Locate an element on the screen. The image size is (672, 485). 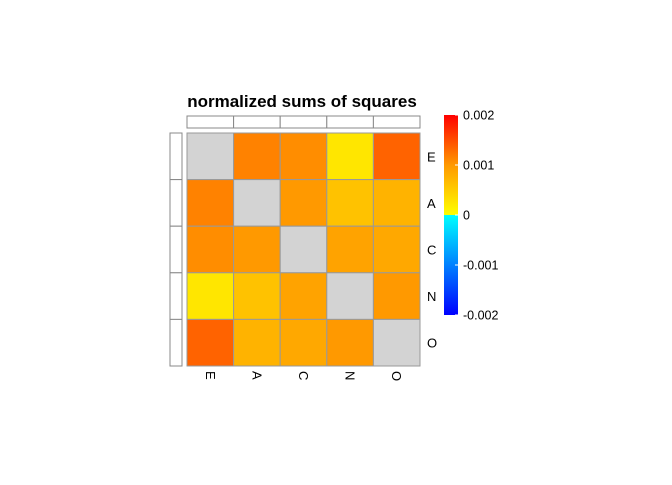
column-annotation-bar is located at coordinates (303, 122).